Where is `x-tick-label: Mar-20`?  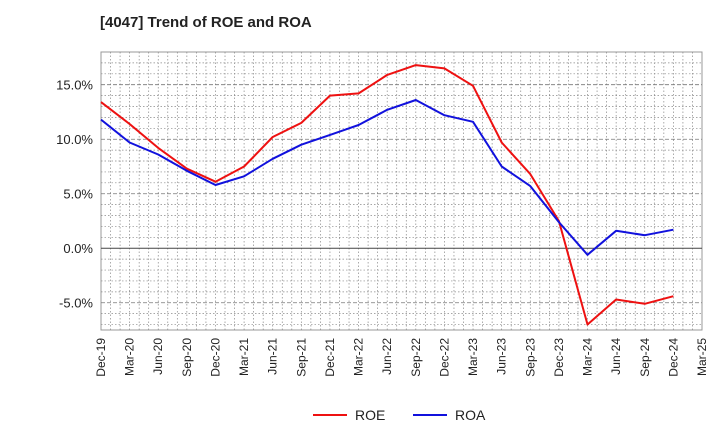 x-tick-label: Mar-20 is located at coordinates (130, 357).